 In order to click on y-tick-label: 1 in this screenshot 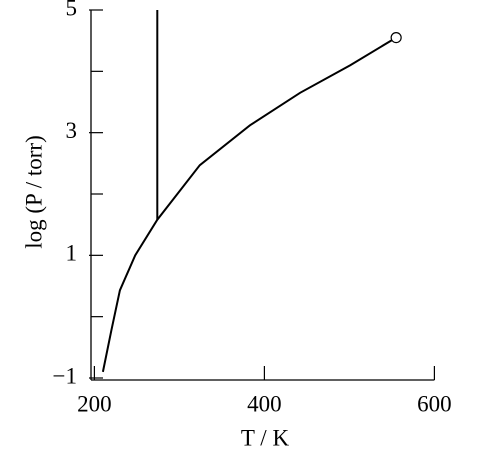, I will do `click(72, 253)`.